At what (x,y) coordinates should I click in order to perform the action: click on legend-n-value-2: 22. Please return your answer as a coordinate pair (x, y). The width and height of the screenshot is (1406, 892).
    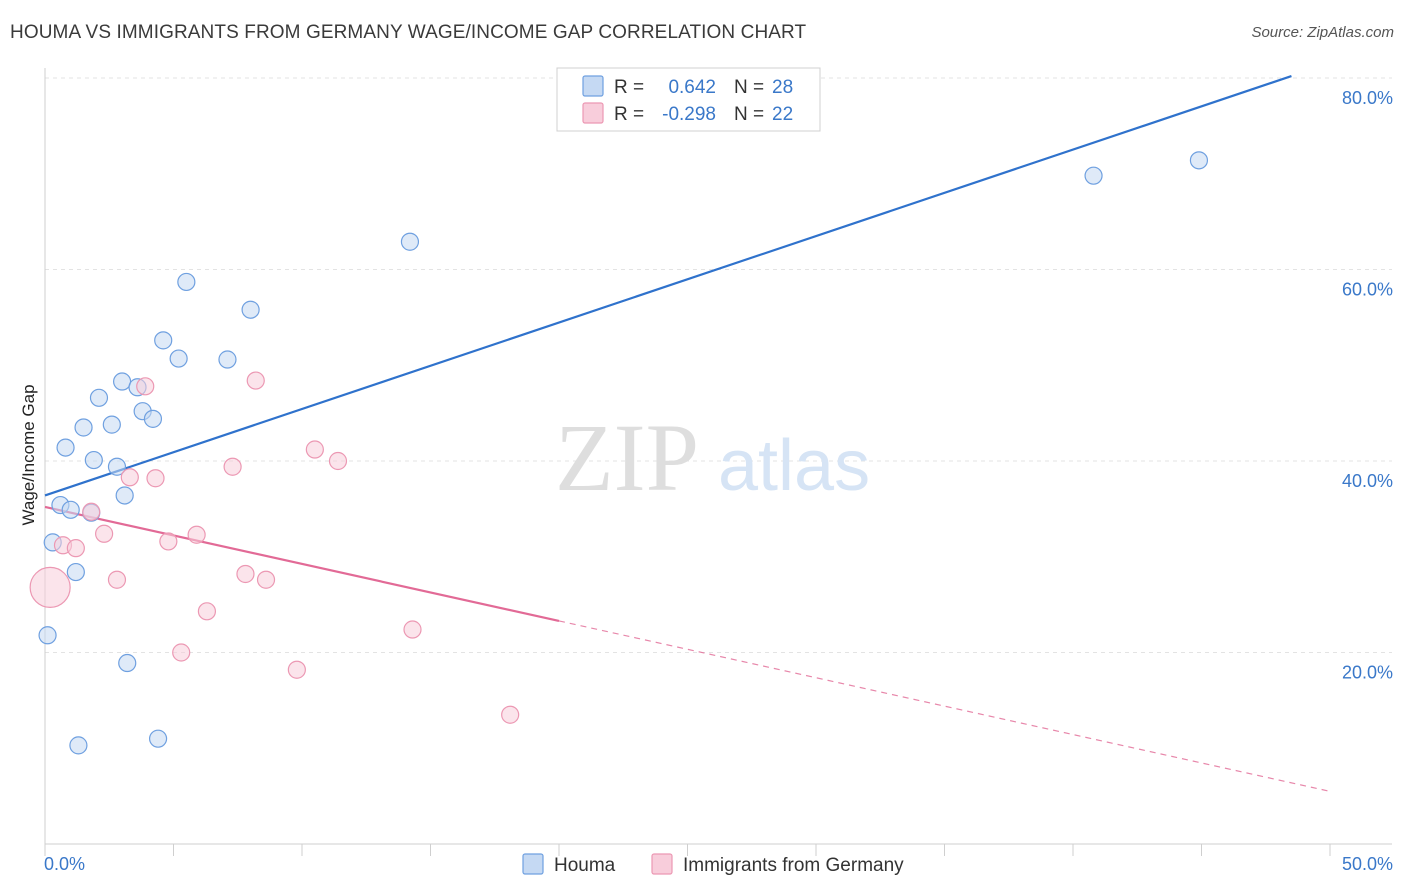
    Looking at the image, I should click on (782, 114).